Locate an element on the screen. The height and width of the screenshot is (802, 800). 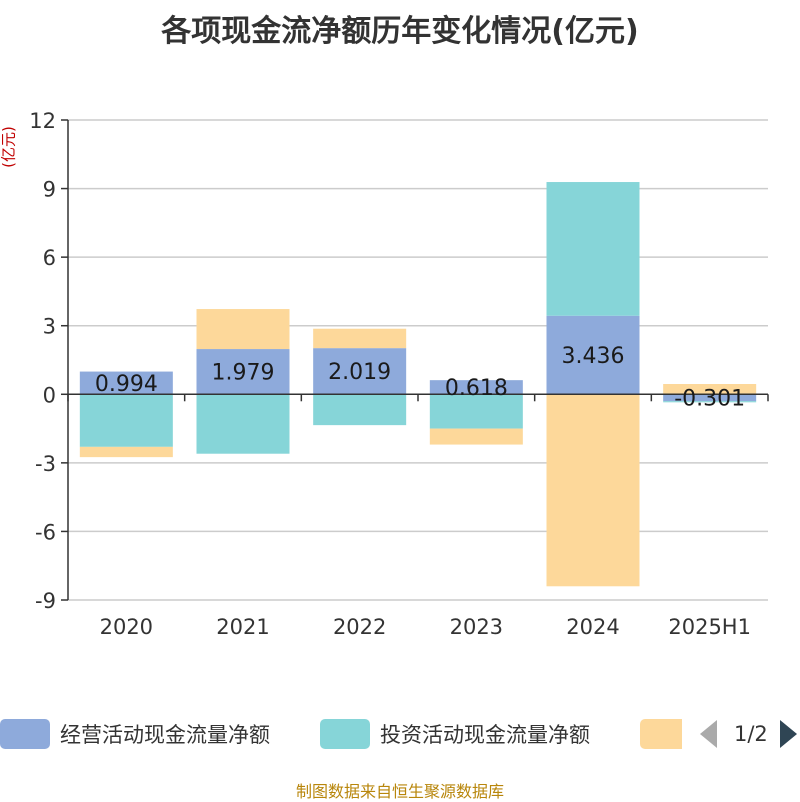
data-label: 2.019 is located at coordinates (359, 372).